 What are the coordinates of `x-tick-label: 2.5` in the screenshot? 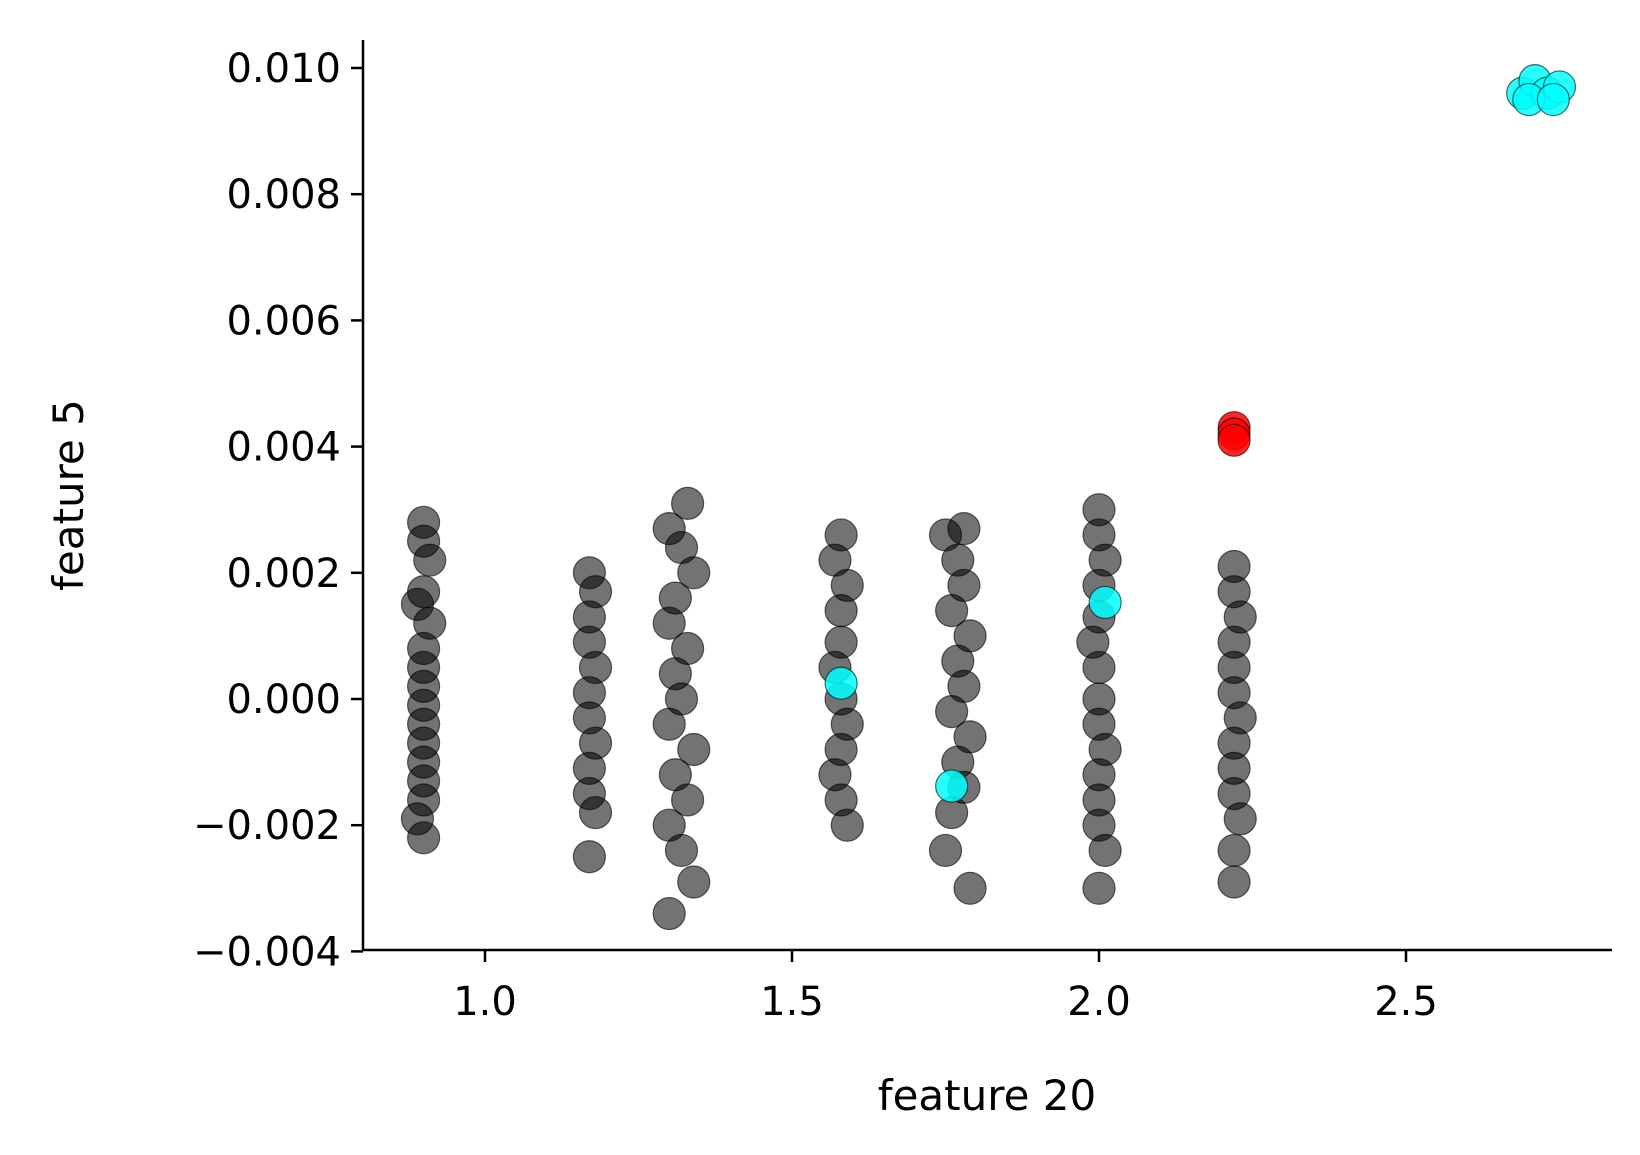 It's located at (1406, 1002).